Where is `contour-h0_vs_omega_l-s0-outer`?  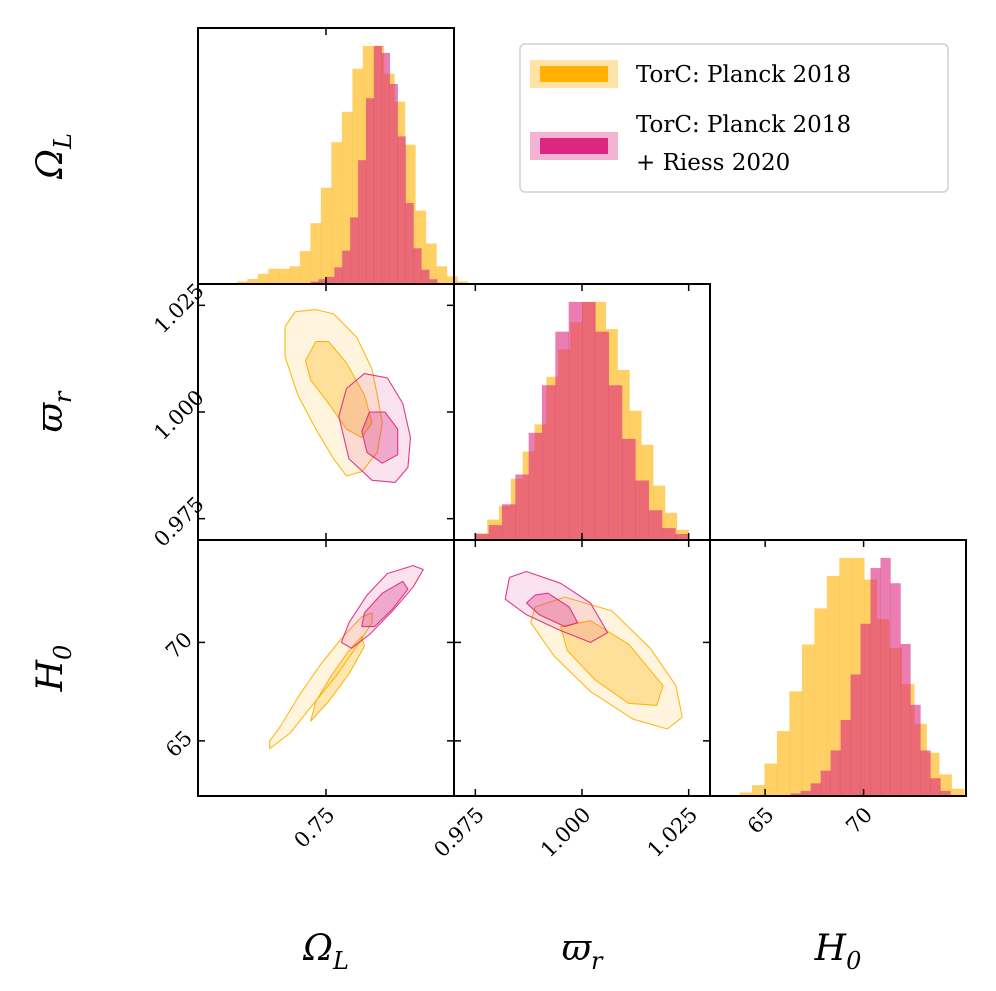
contour-h0_vs_omega_l-s0-outer is located at coordinates (321, 681).